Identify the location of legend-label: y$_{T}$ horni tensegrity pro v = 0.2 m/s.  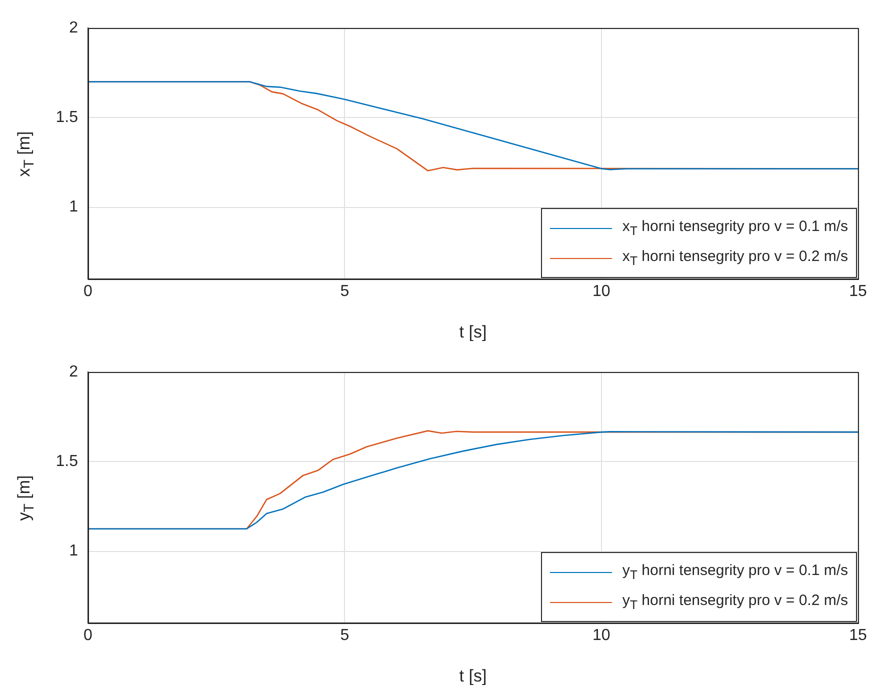
(735, 602).